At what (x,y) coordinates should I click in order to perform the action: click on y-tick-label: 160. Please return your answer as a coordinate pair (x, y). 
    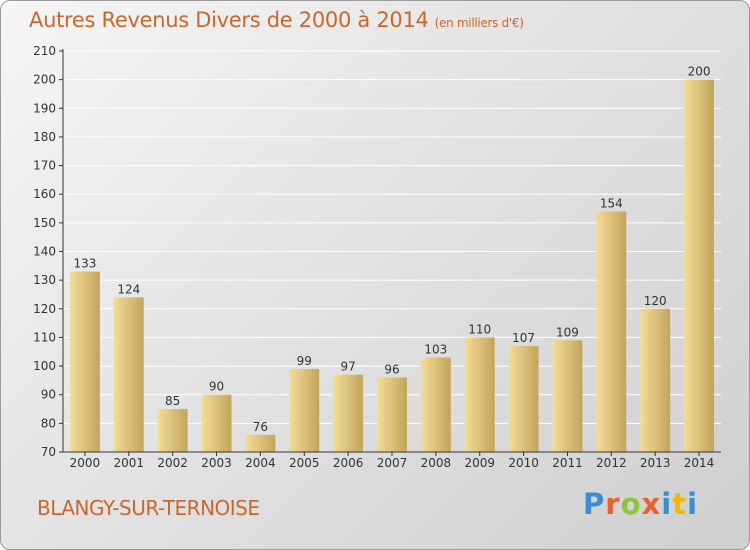
    Looking at the image, I should click on (44, 194).